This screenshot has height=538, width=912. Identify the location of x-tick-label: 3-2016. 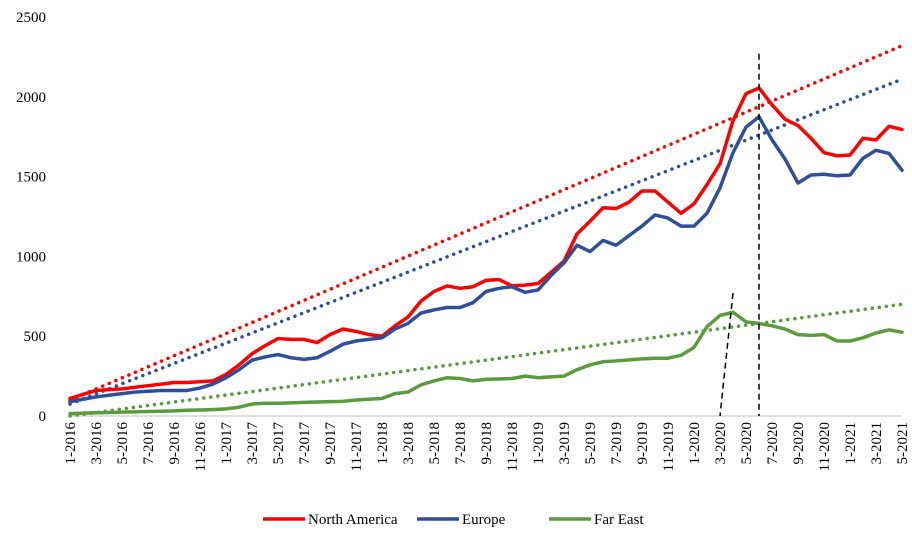
(97, 443).